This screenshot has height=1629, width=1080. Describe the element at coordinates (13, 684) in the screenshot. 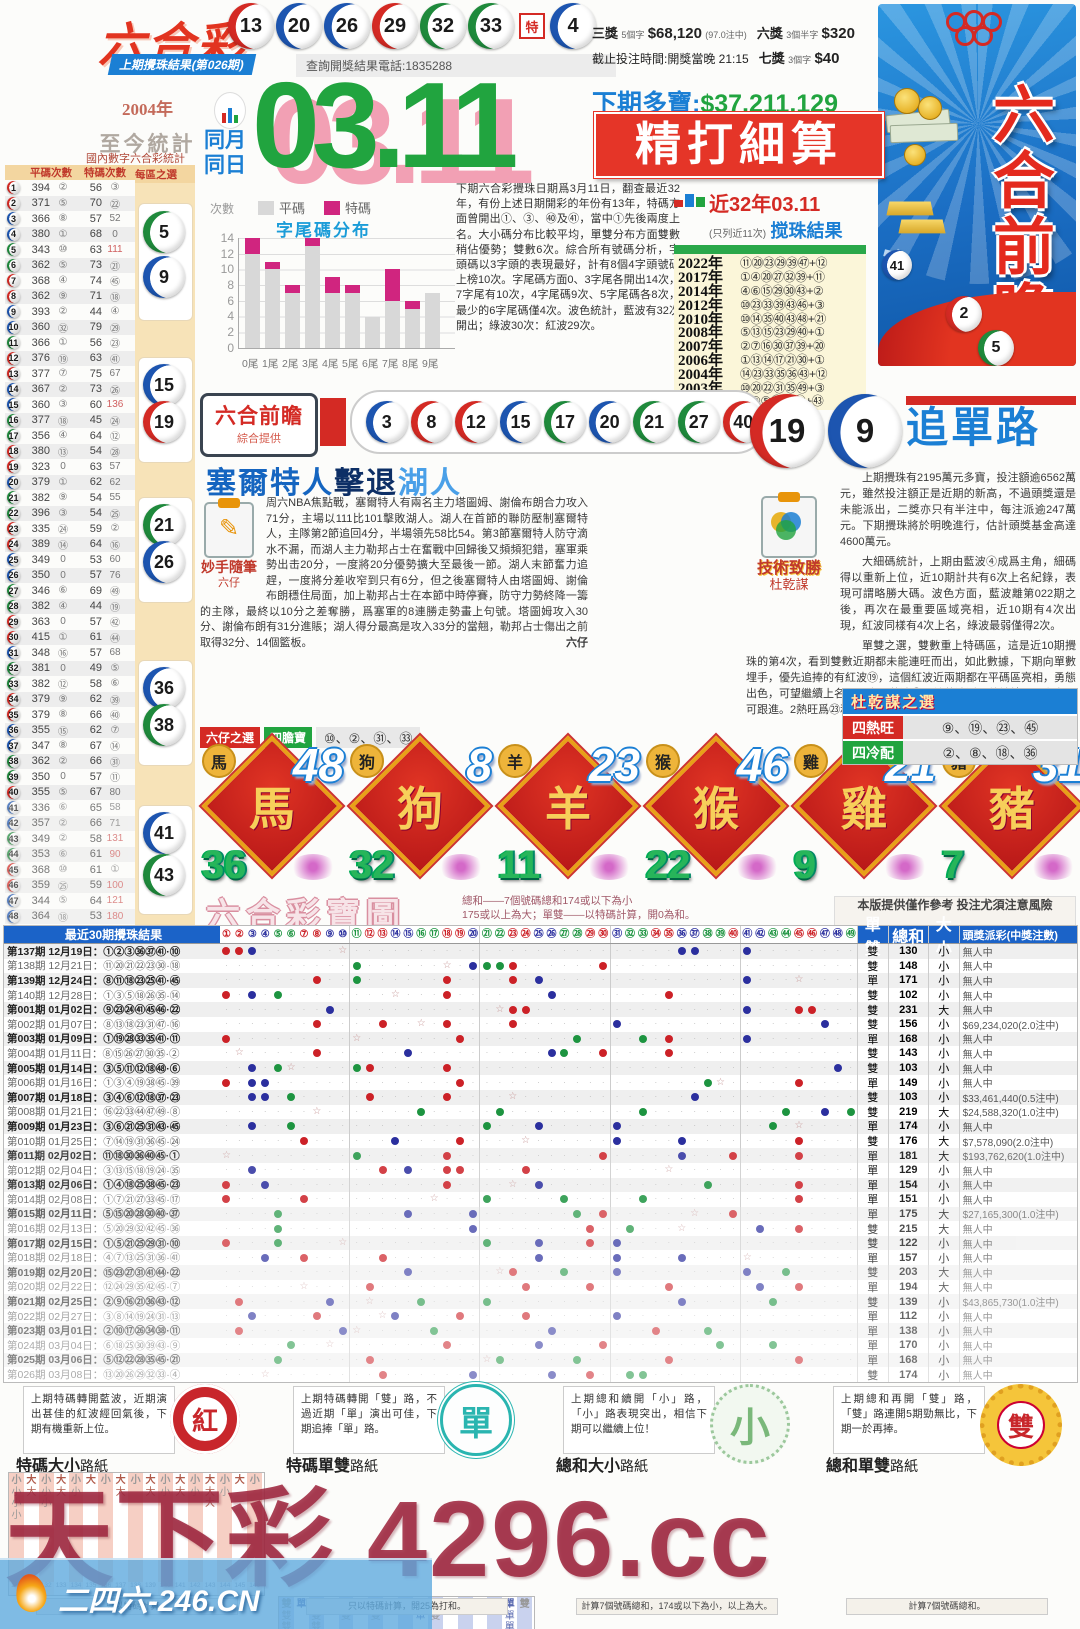

I see `row-ball: 33` at that location.